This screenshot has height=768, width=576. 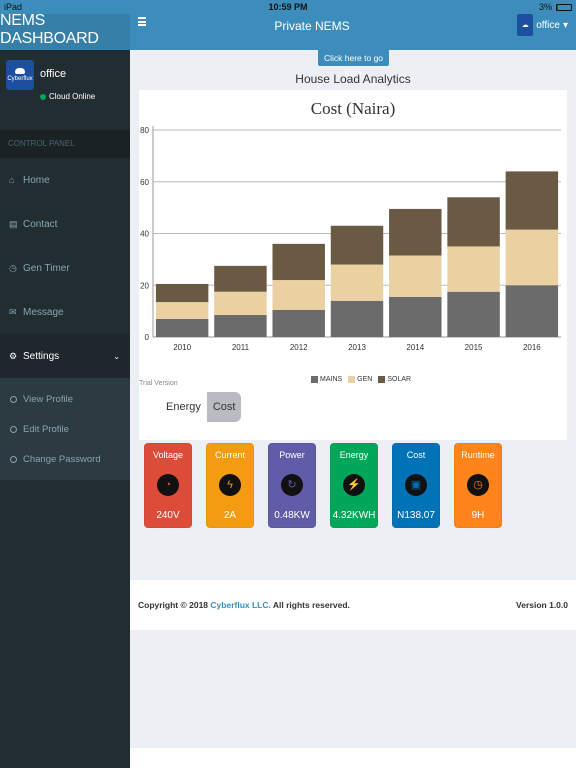 What do you see at coordinates (142, 21) in the screenshot?
I see `hamburger-menu-icon` at bounding box center [142, 21].